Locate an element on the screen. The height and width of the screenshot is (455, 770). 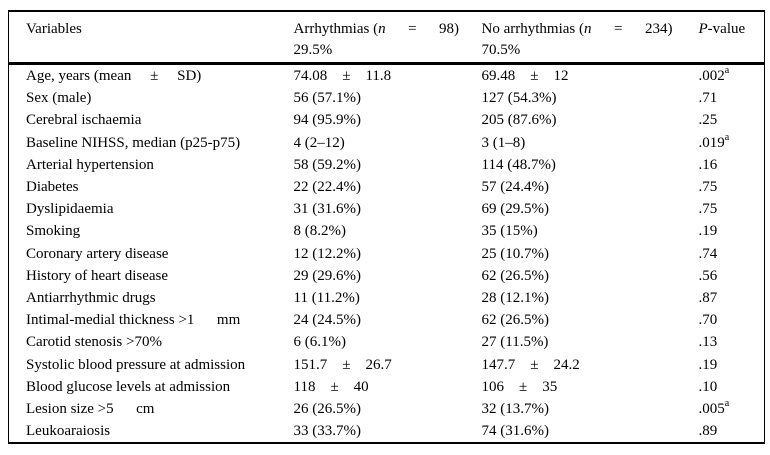
cell-arrhythmias-value: 24 (24.5%) is located at coordinates (327, 320).